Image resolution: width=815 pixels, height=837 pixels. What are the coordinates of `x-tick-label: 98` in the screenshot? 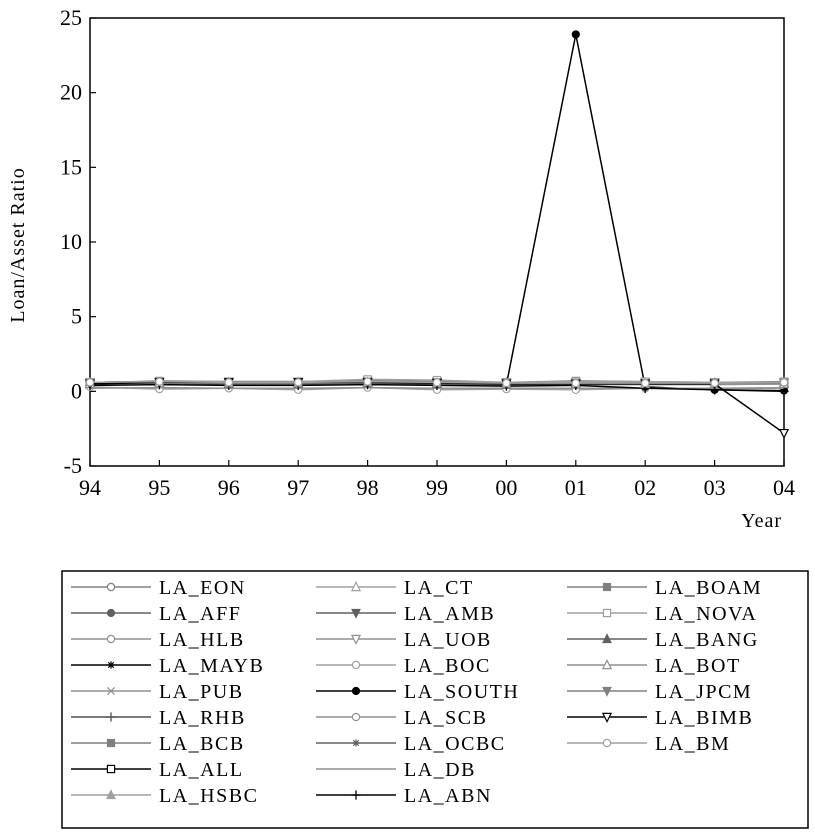 It's located at (368, 487).